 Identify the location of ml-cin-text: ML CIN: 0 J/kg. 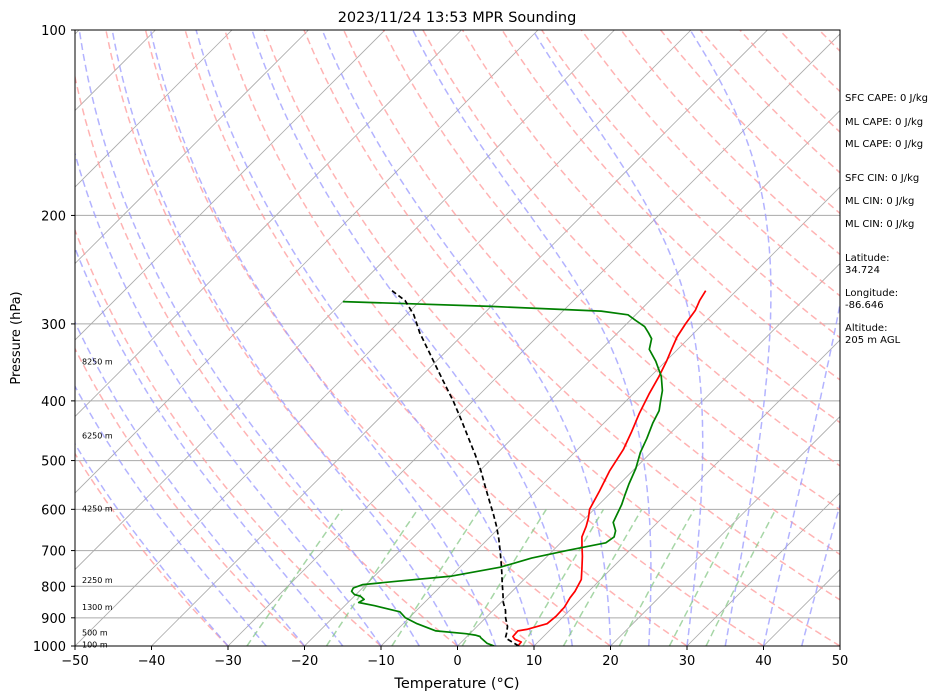
(880, 201).